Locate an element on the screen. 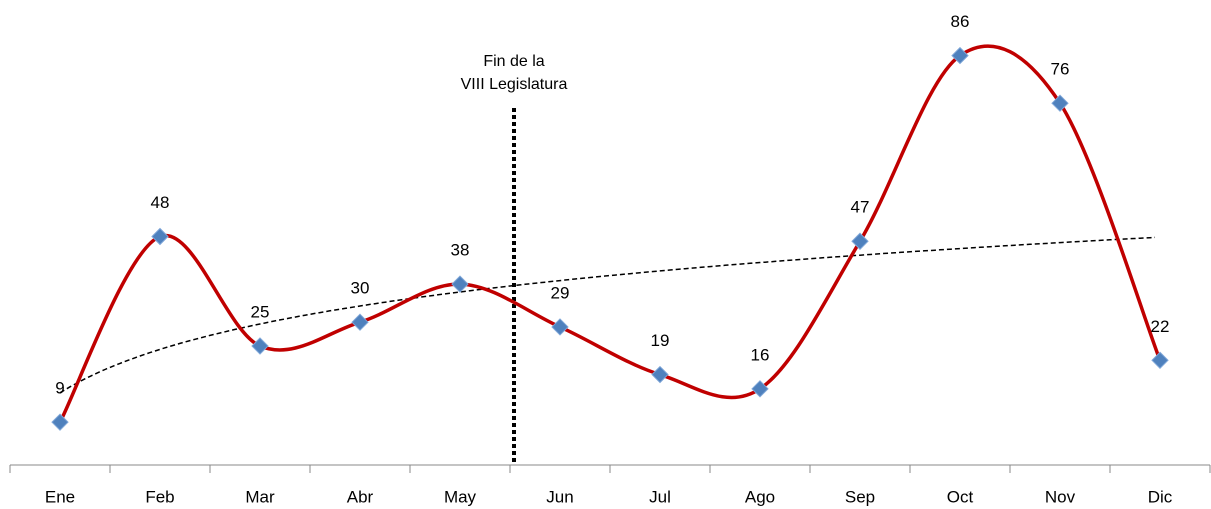 The width and height of the screenshot is (1211, 509). data-label: 38 is located at coordinates (460, 250).